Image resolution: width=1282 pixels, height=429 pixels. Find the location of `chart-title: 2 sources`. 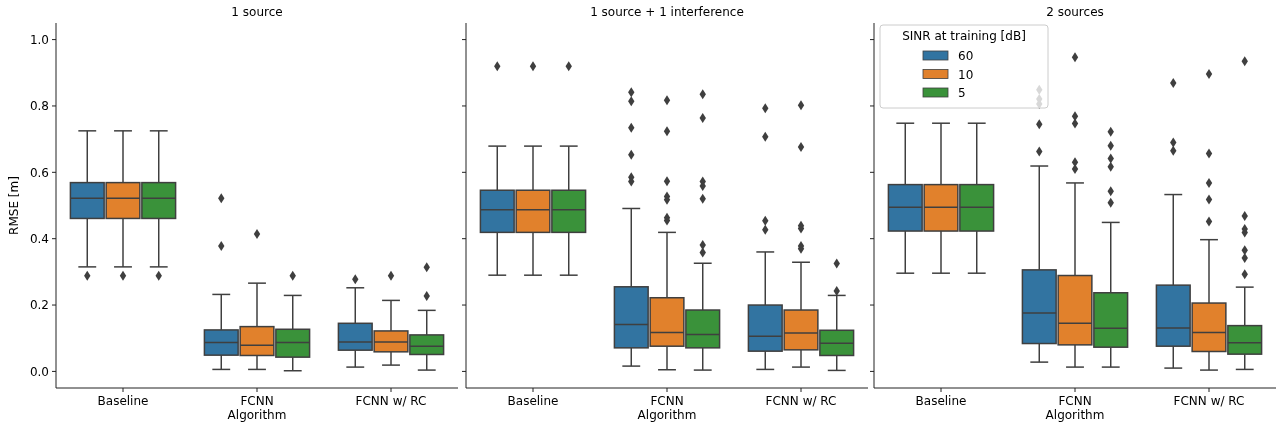

chart-title: 2 sources is located at coordinates (1075, 12).